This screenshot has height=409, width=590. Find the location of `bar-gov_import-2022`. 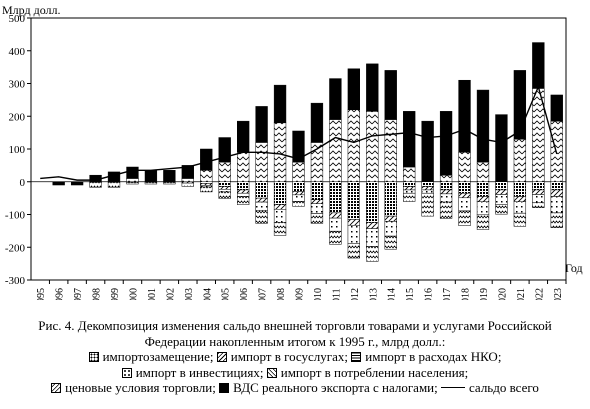

bar-gov_import-2022 is located at coordinates (538, 192).